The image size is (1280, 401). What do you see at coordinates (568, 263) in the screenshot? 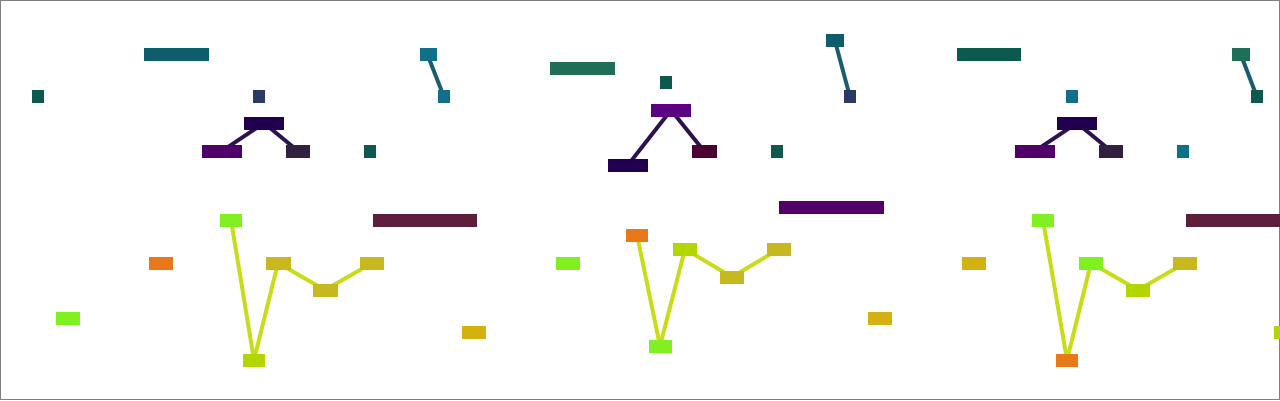
I see `mid-lime-square` at bounding box center [568, 263].